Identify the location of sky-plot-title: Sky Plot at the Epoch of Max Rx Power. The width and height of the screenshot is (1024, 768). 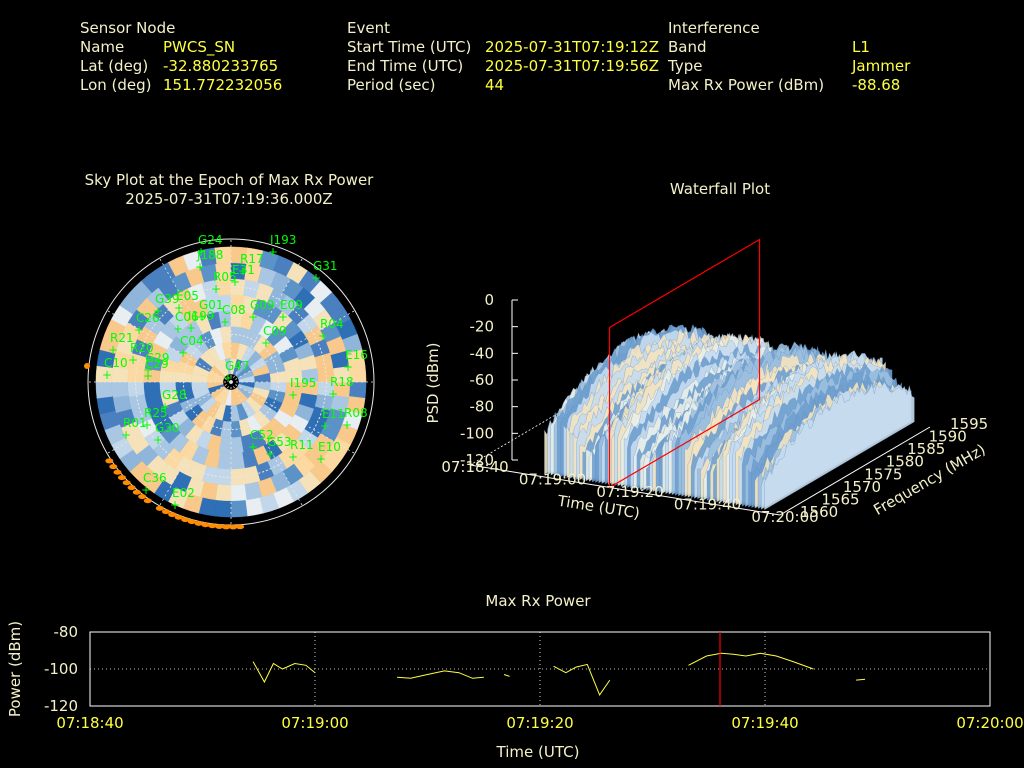
(229, 180).